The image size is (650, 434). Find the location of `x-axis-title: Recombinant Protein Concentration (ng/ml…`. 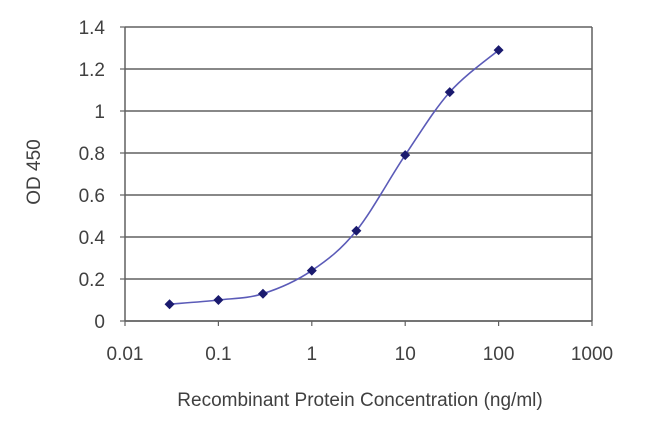

x-axis-title: Recombinant Protein Concentration (ng/ml… is located at coordinates (359, 400).